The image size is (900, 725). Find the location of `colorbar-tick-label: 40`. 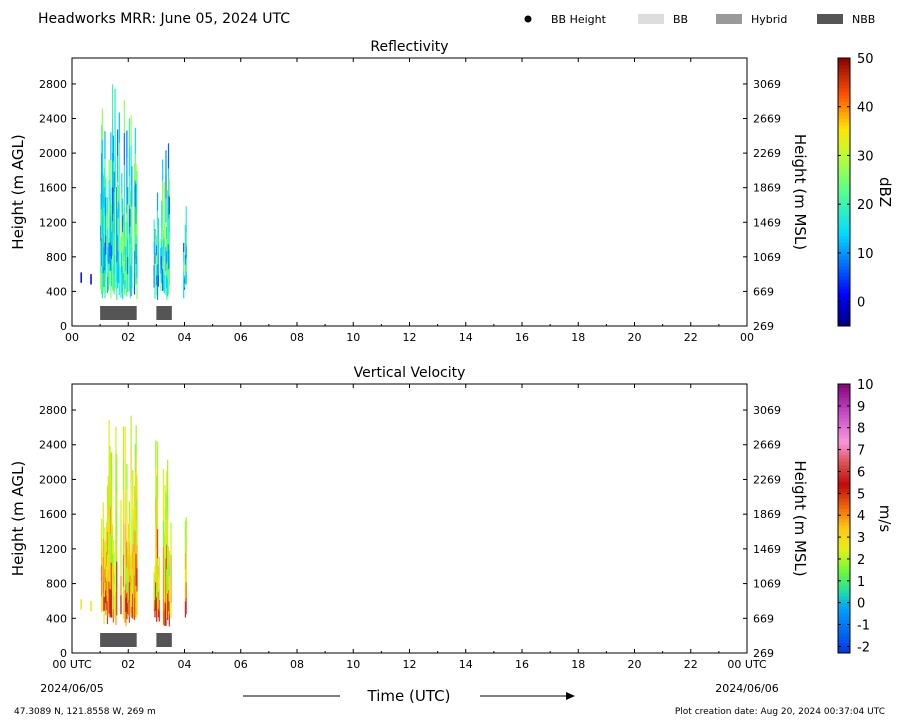

colorbar-tick-label: 40 is located at coordinates (865, 108).